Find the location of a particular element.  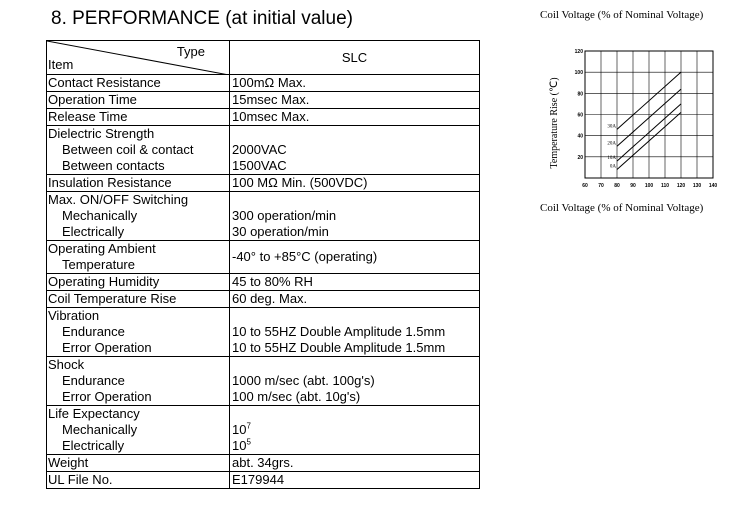

row-label: Life Expectancy is located at coordinates (94, 413).